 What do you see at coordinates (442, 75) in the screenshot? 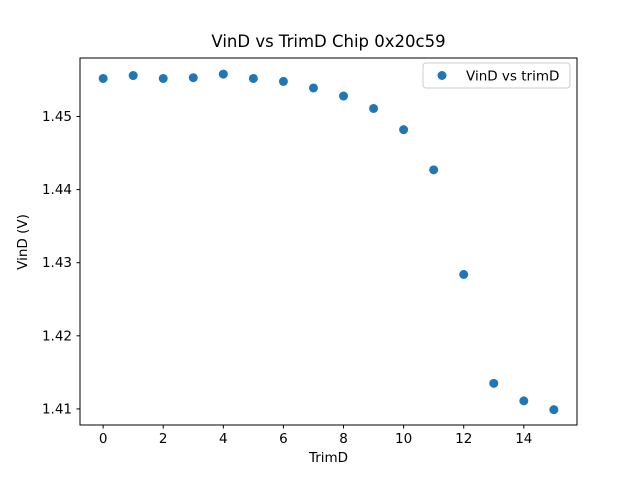
I see `legend-marker-icon` at bounding box center [442, 75].